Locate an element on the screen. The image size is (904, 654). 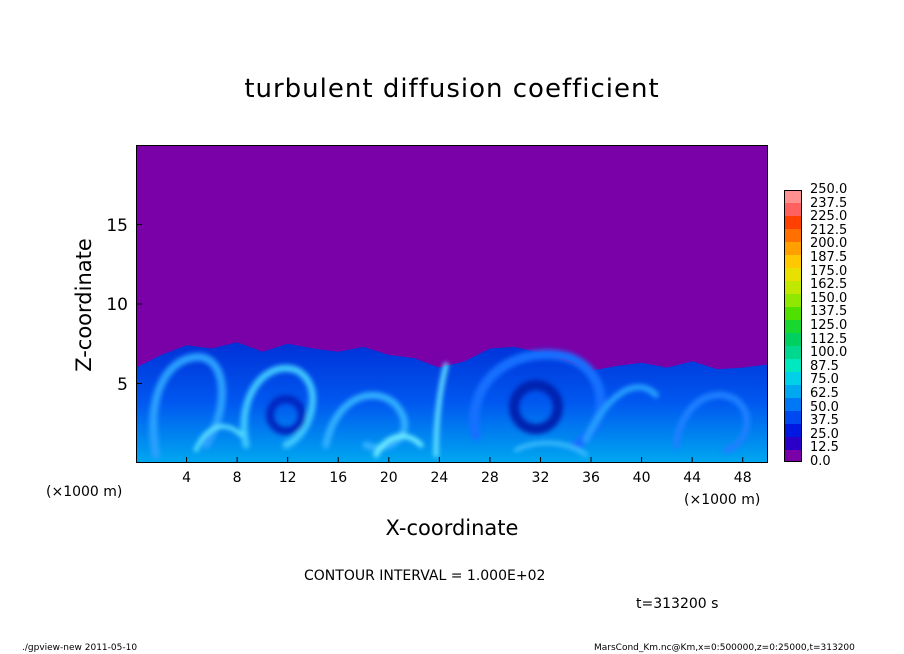
colorbar-label: 25.0 is located at coordinates (824, 434).